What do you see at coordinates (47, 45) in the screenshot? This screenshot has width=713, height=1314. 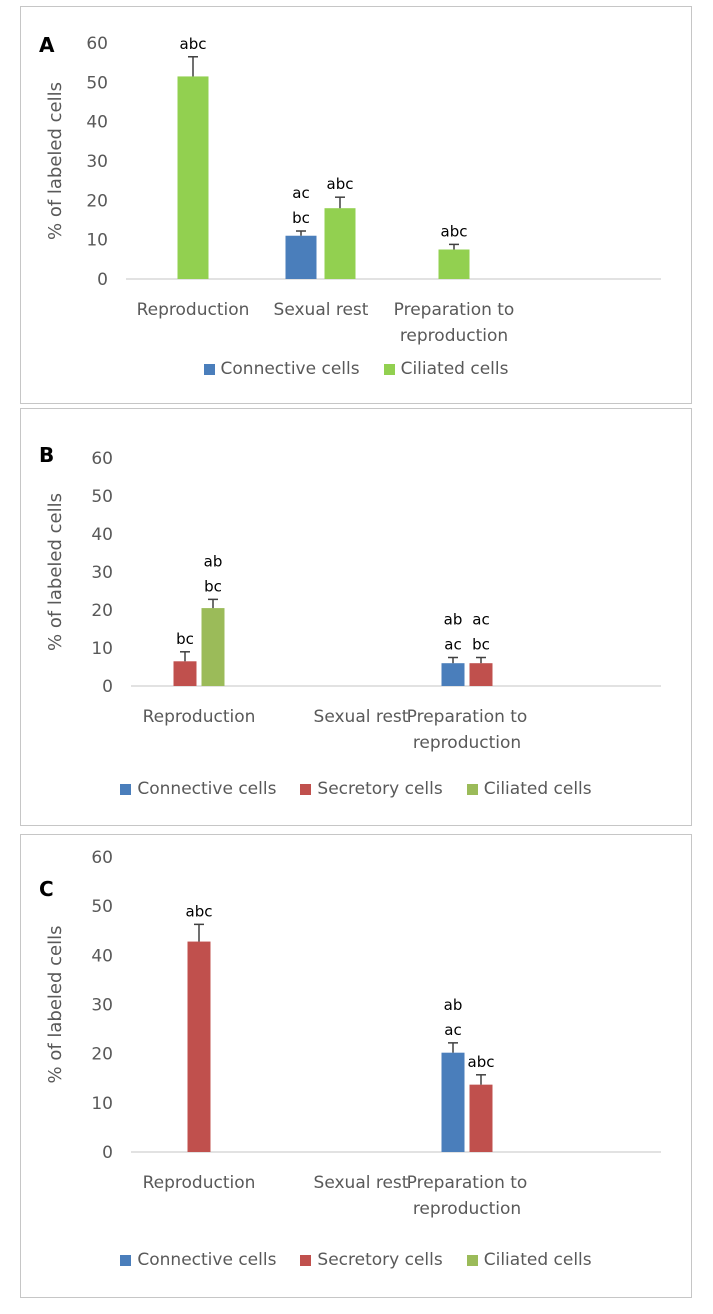 I see `panel-letter-a: A` at bounding box center [47, 45].